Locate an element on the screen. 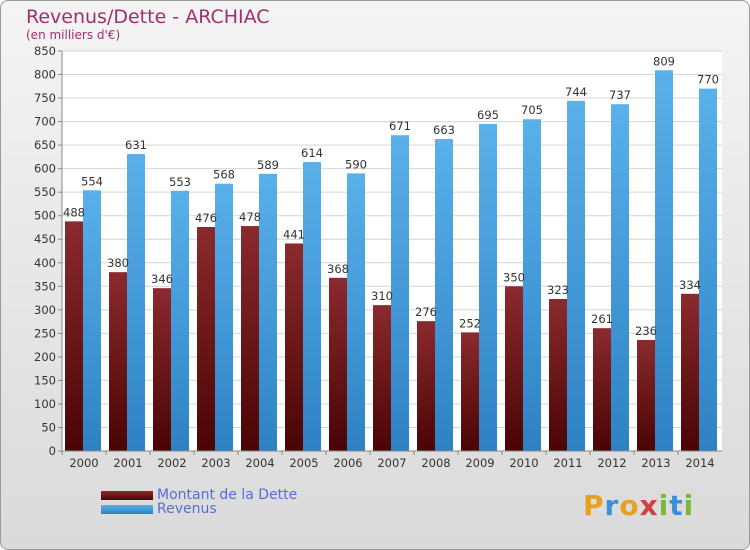 The height and width of the screenshot is (550, 750). legend-item-revenus: Revenus is located at coordinates (159, 509).